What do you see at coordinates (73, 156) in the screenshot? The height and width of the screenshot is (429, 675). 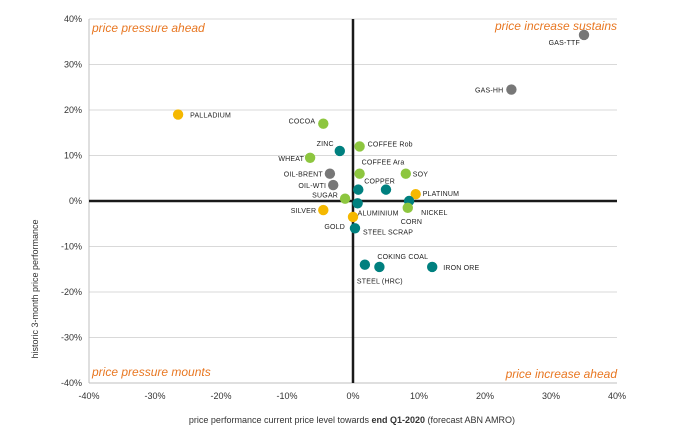 I see `y-tick-label: 10%` at bounding box center [73, 156].